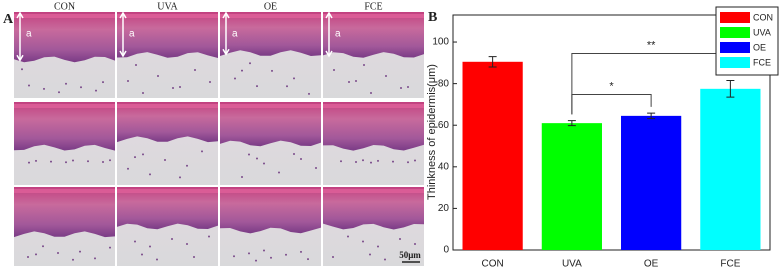  What do you see at coordinates (444, 166) in the screenshot?
I see `y-tick-label: 40` at bounding box center [444, 166].